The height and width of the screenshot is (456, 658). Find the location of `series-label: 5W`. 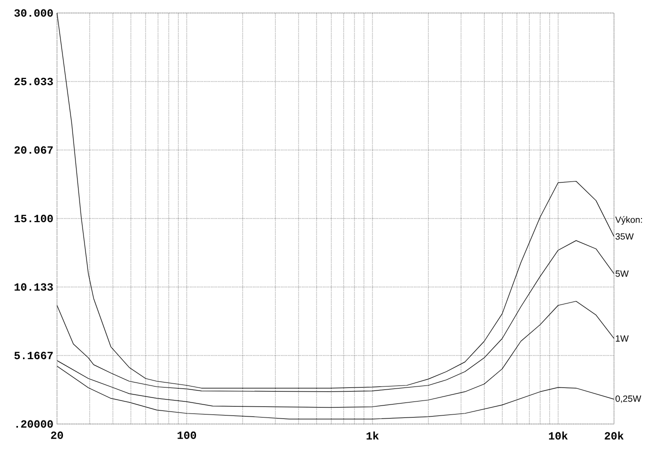

series-label: 5W is located at coordinates (622, 273).